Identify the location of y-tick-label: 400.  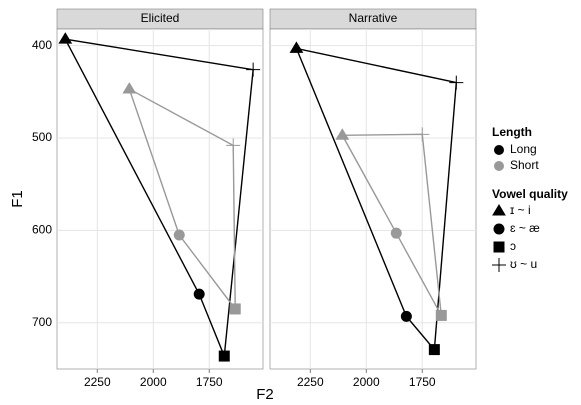
(42, 45).